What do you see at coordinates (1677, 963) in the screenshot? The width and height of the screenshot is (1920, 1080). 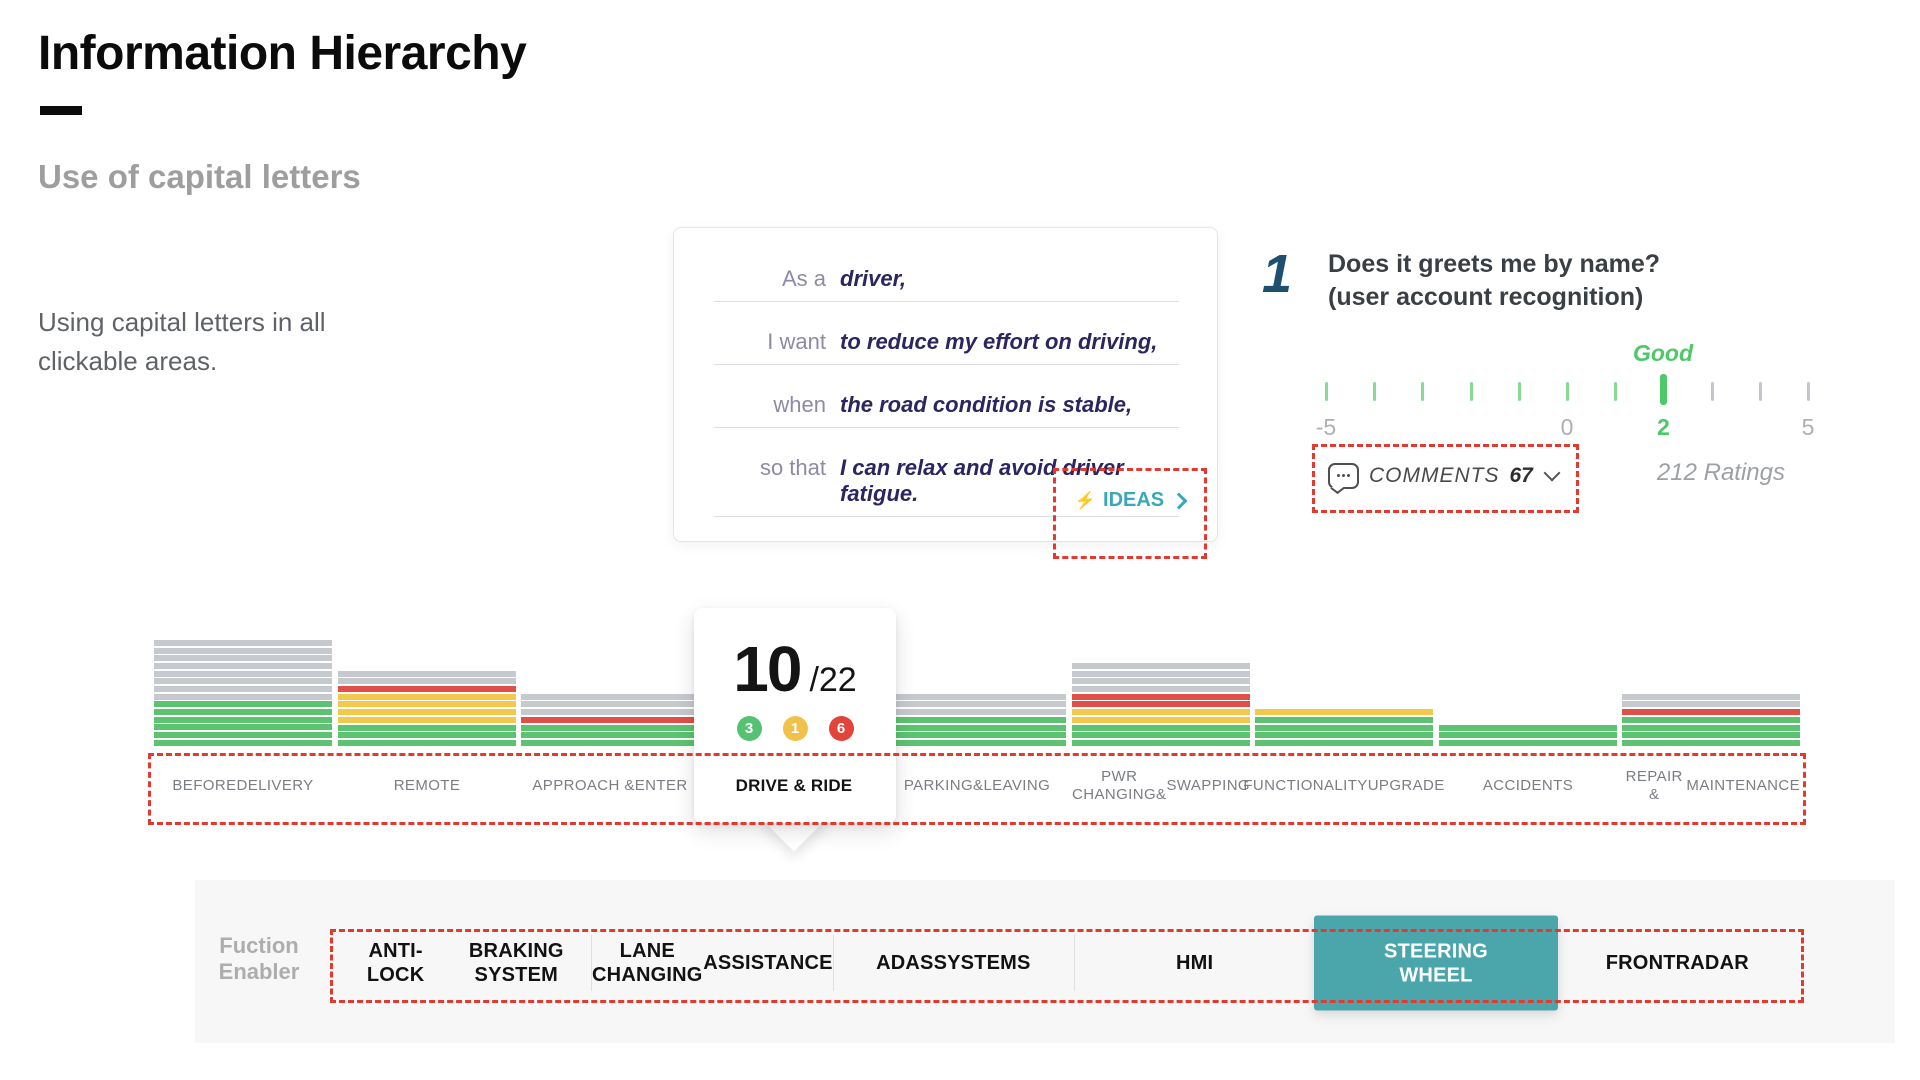 I see `function-enabler-front-radar: FRONT RADAR` at bounding box center [1677, 963].